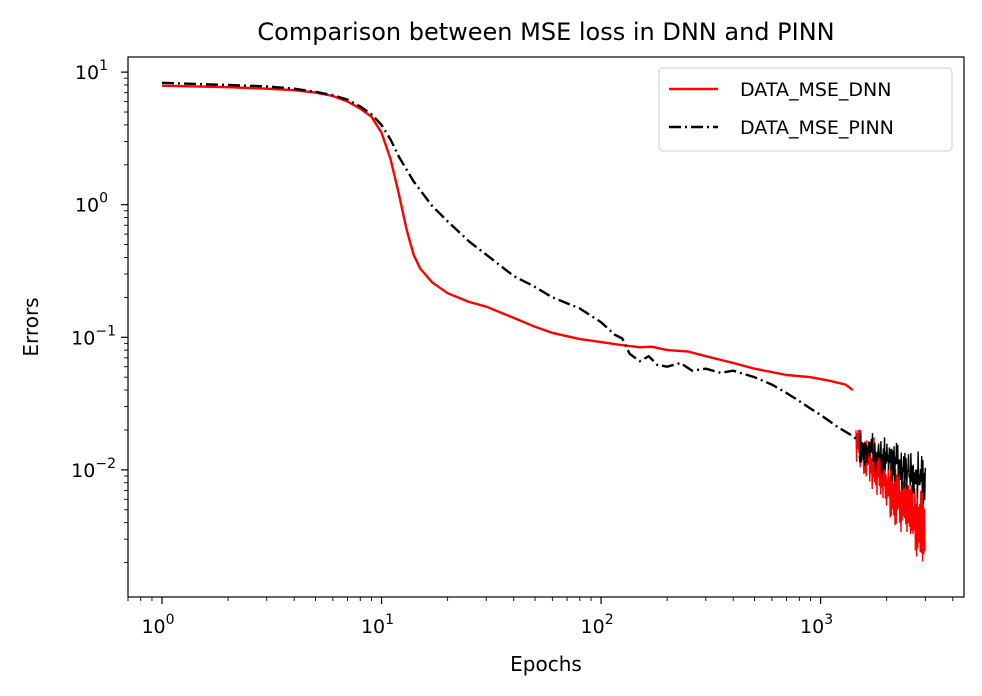  What do you see at coordinates (828, 620) in the screenshot?
I see `x-tick-label-exponent: 3` at bounding box center [828, 620].